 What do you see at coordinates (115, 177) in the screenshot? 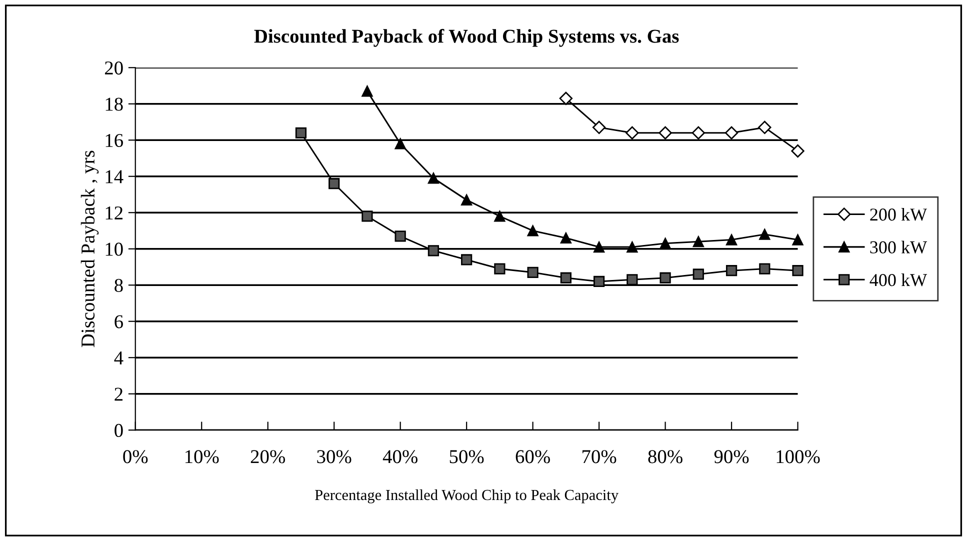
I see `y-tick-label: 14` at bounding box center [115, 177].